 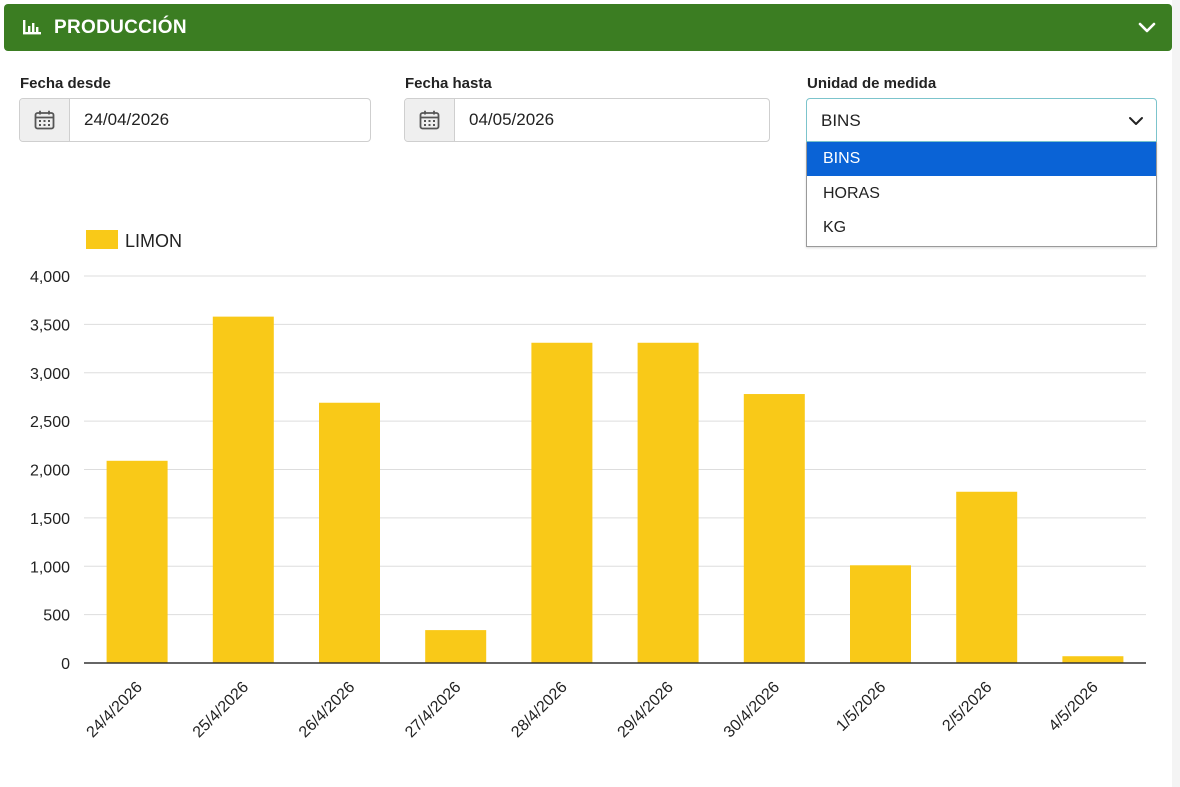 What do you see at coordinates (841, 120) in the screenshot?
I see `unit-select-value: BINS` at bounding box center [841, 120].